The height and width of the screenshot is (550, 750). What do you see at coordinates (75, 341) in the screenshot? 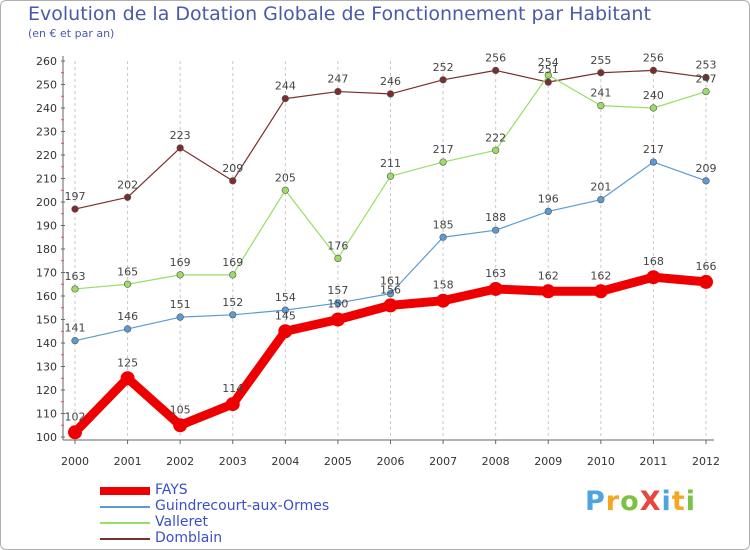
I see `point-guindrecourt-aux-ormes-2000` at bounding box center [75, 341].